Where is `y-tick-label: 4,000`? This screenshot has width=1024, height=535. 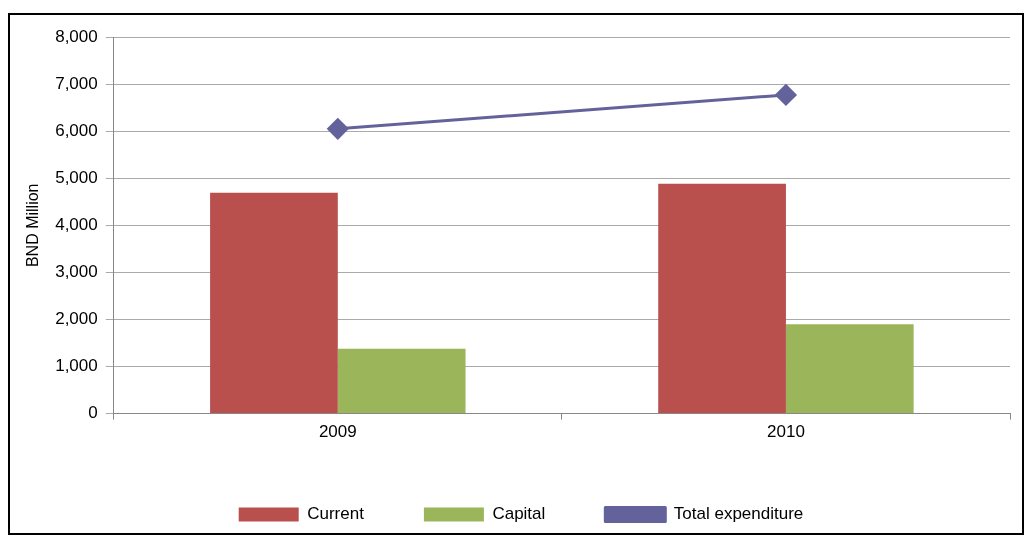 y-tick-label: 4,000 is located at coordinates (76, 224).